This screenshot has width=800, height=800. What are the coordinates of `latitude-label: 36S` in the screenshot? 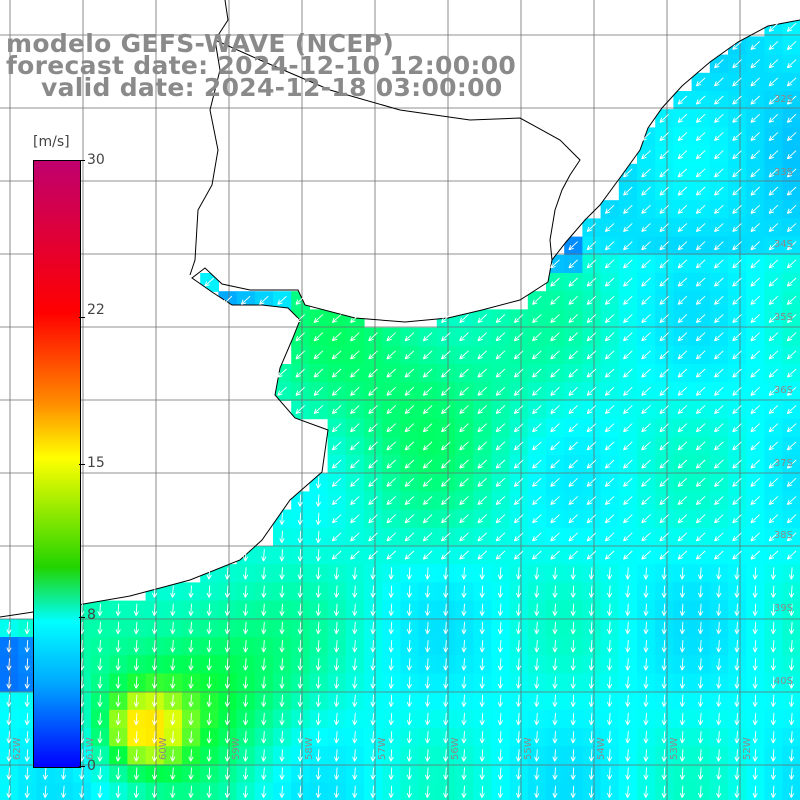 It's located at (783, 390).